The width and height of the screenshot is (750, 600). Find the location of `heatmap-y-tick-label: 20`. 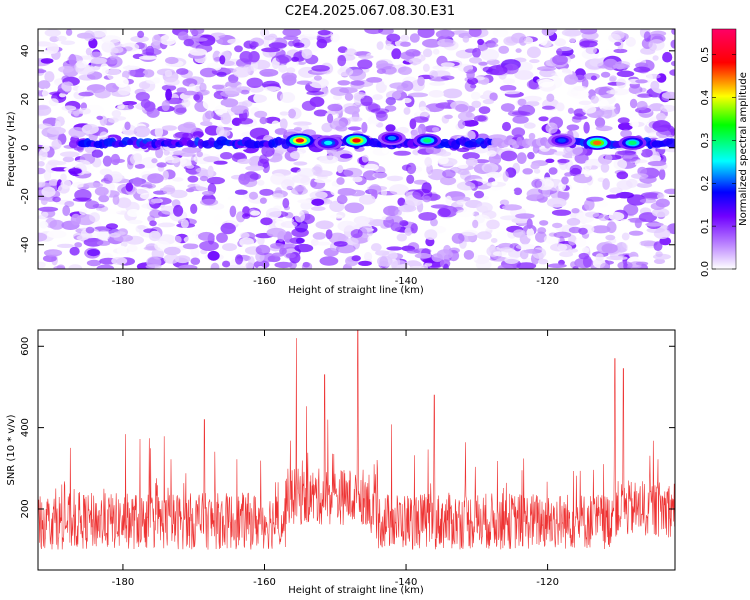

heatmap-y-tick-label: 20 is located at coordinates (25, 99).